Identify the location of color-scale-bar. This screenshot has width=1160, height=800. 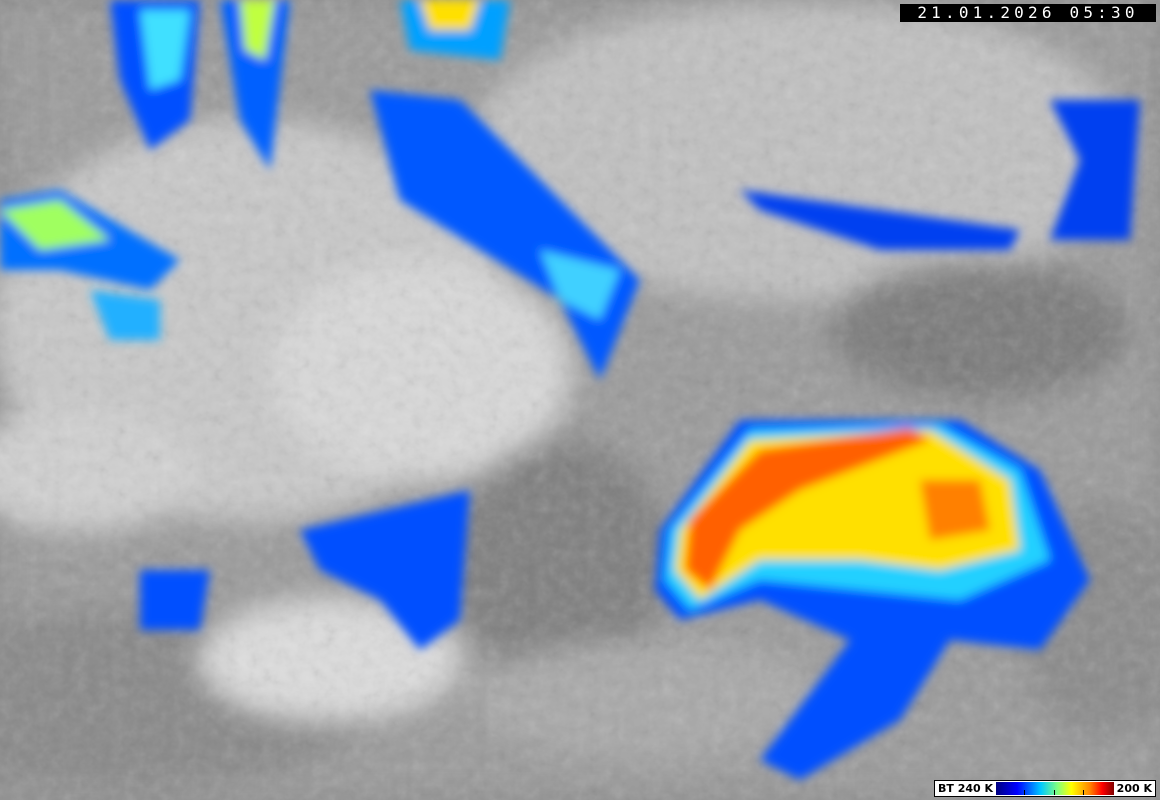
(1055, 788).